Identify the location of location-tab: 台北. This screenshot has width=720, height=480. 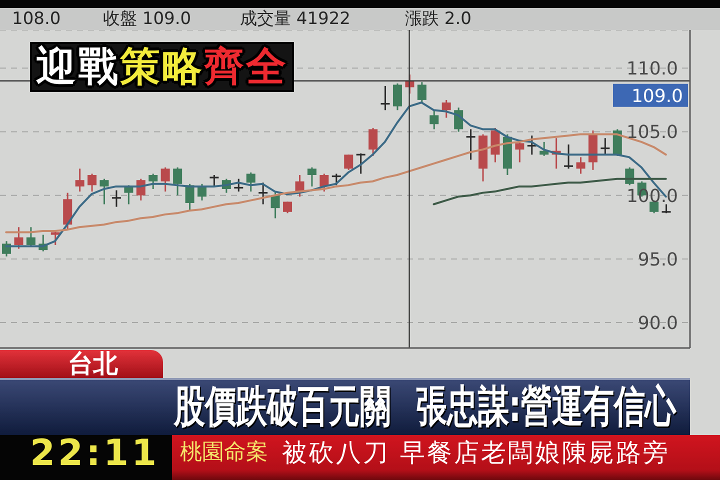
(81, 364).